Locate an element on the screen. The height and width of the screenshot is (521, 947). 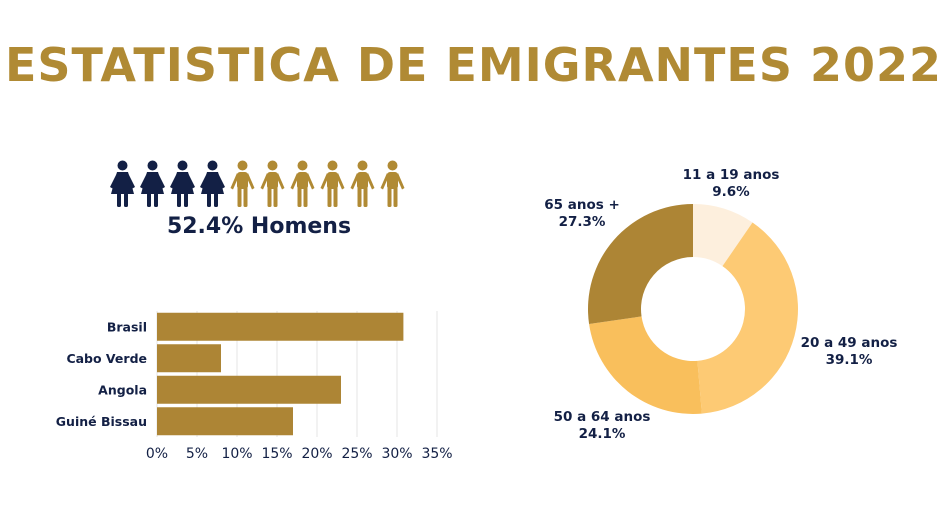
bar-category-label: Cabo Verde is located at coordinates (106, 358).